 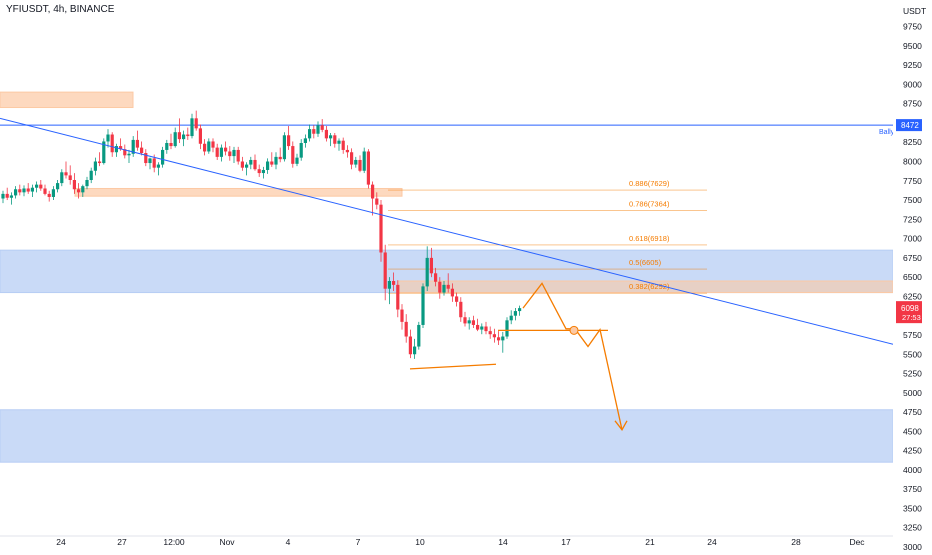 I want to click on double-bottom-line, so click(x=453, y=366).